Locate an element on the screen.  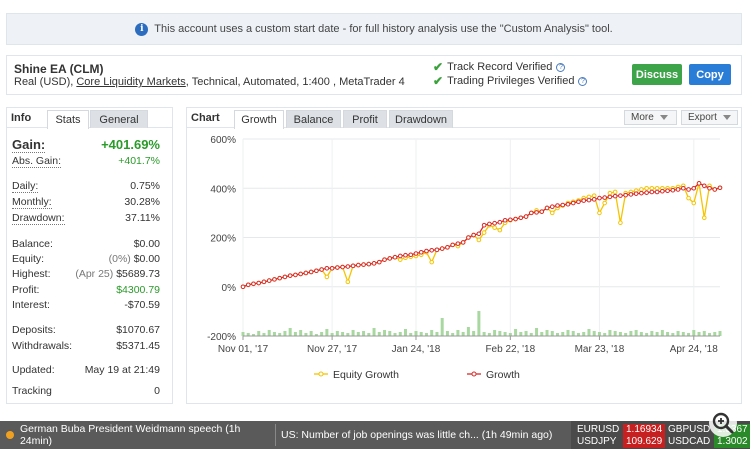
tab-drawdown: Drawdown is located at coordinates (421, 119).